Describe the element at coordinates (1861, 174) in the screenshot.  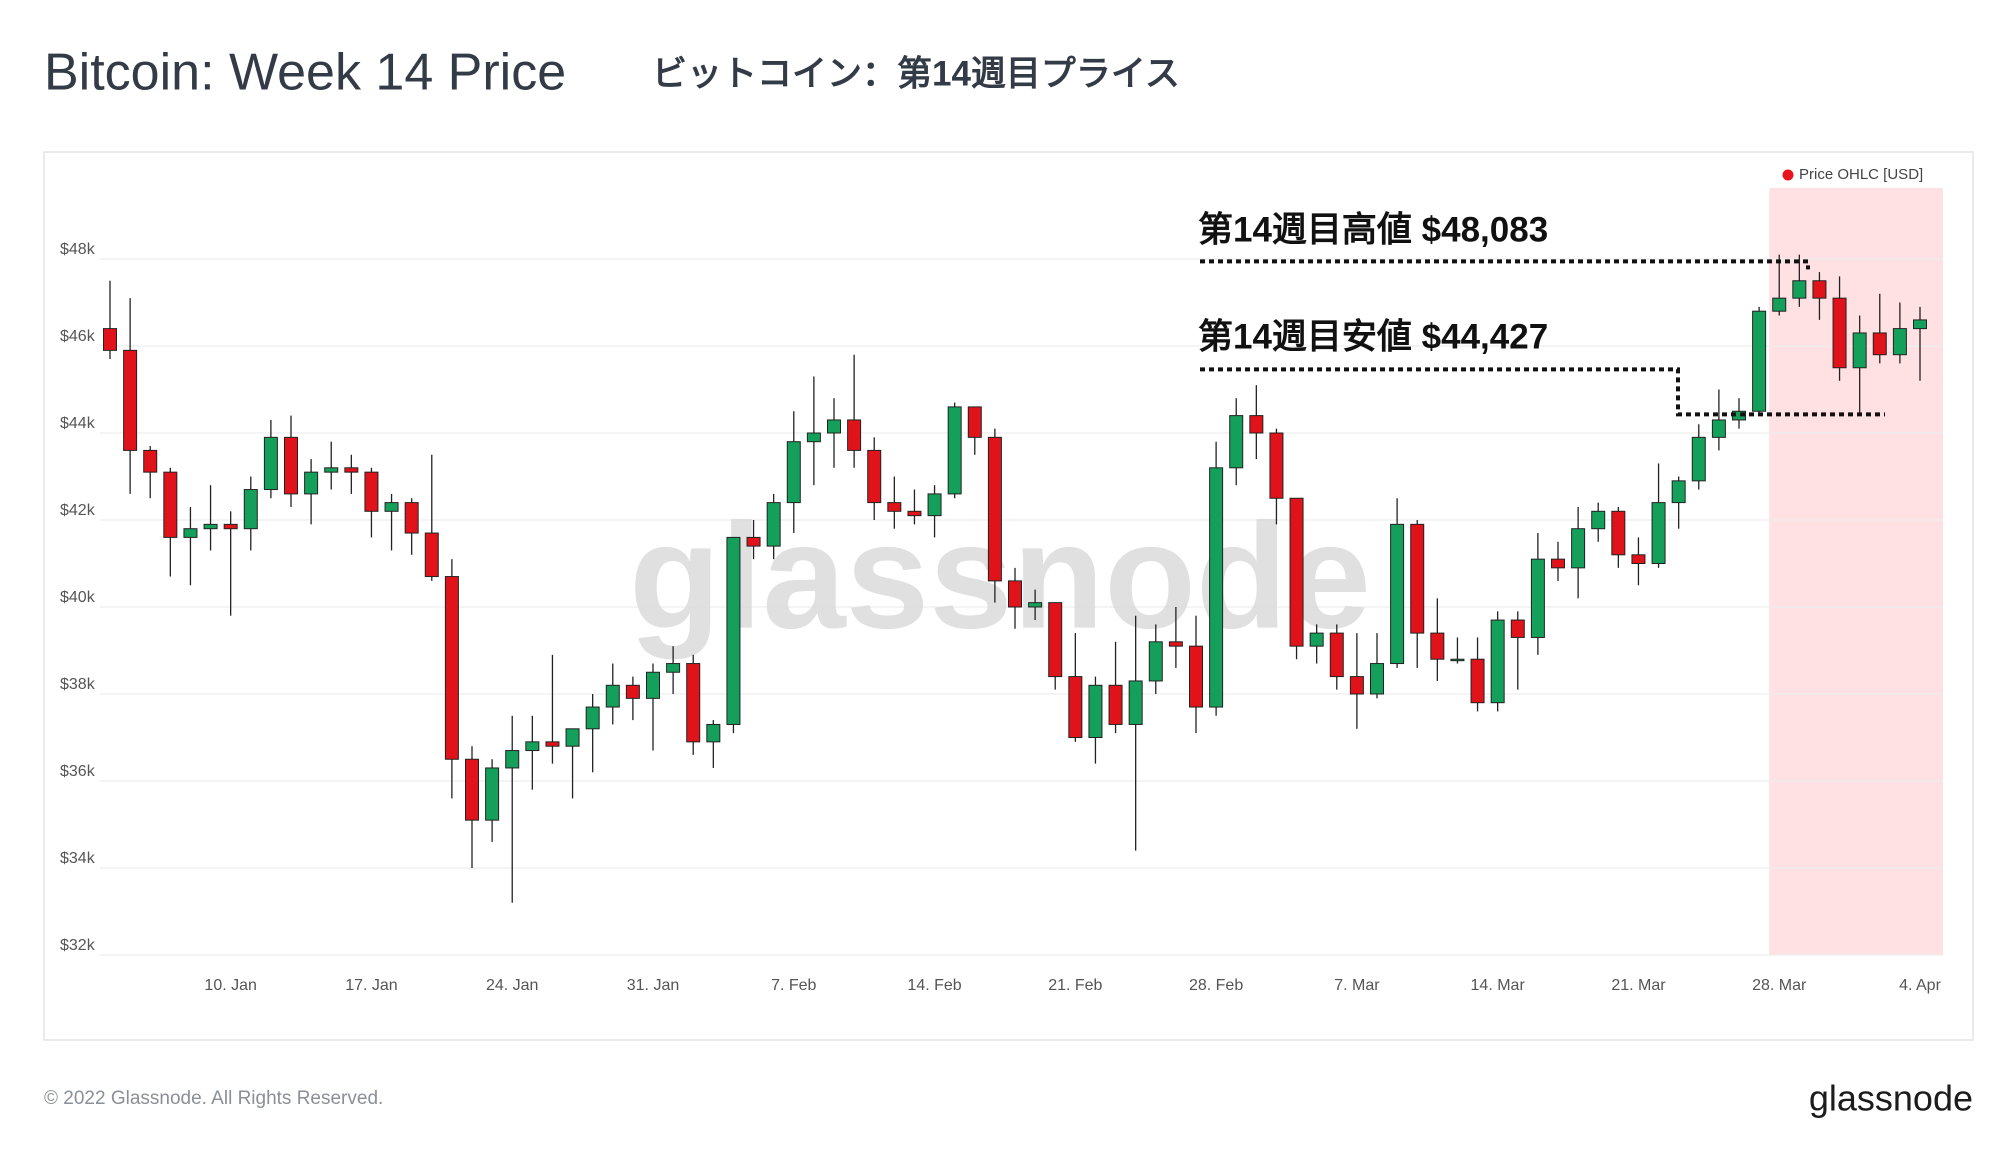
I see `legend-label: Price OHLC [USD]` at that location.